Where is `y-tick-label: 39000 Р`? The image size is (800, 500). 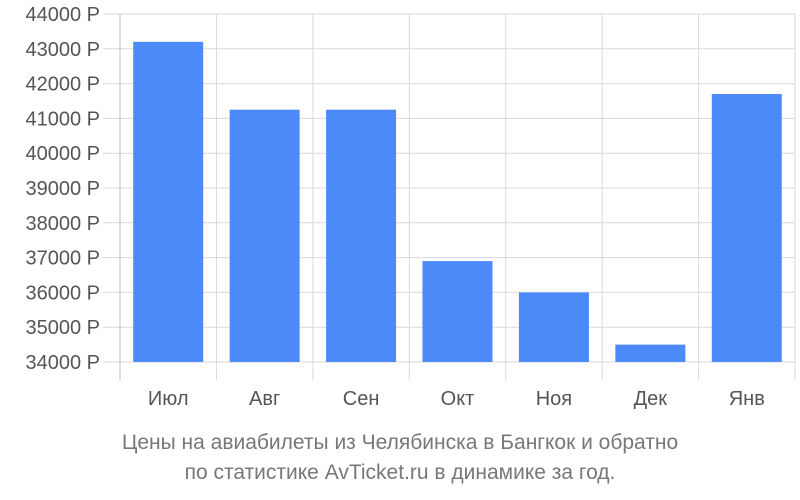 y-tick-label: 39000 Р is located at coordinates (62, 189).